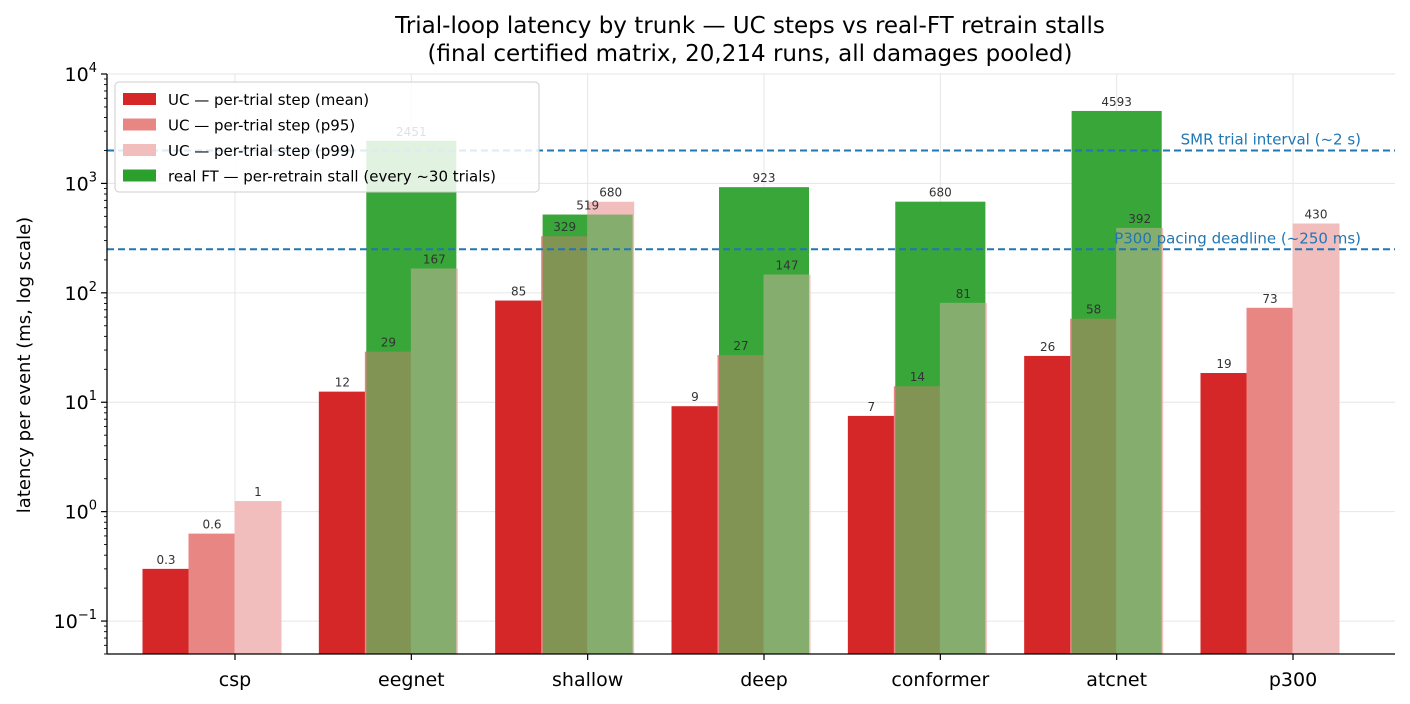  What do you see at coordinates (1271, 139) in the screenshot?
I see `reference-line-label-0: SMR trial interval (~2 s)` at bounding box center [1271, 139].